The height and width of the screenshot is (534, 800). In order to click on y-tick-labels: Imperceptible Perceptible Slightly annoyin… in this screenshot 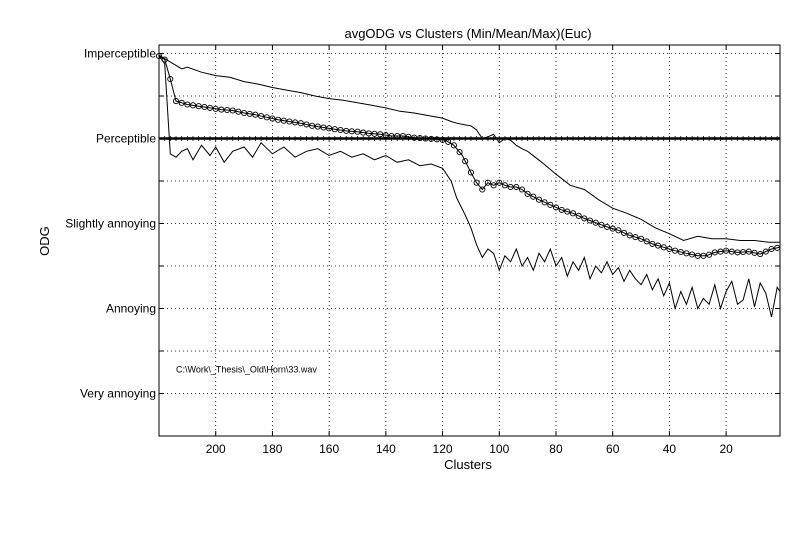, I will do `click(110, 224)`.